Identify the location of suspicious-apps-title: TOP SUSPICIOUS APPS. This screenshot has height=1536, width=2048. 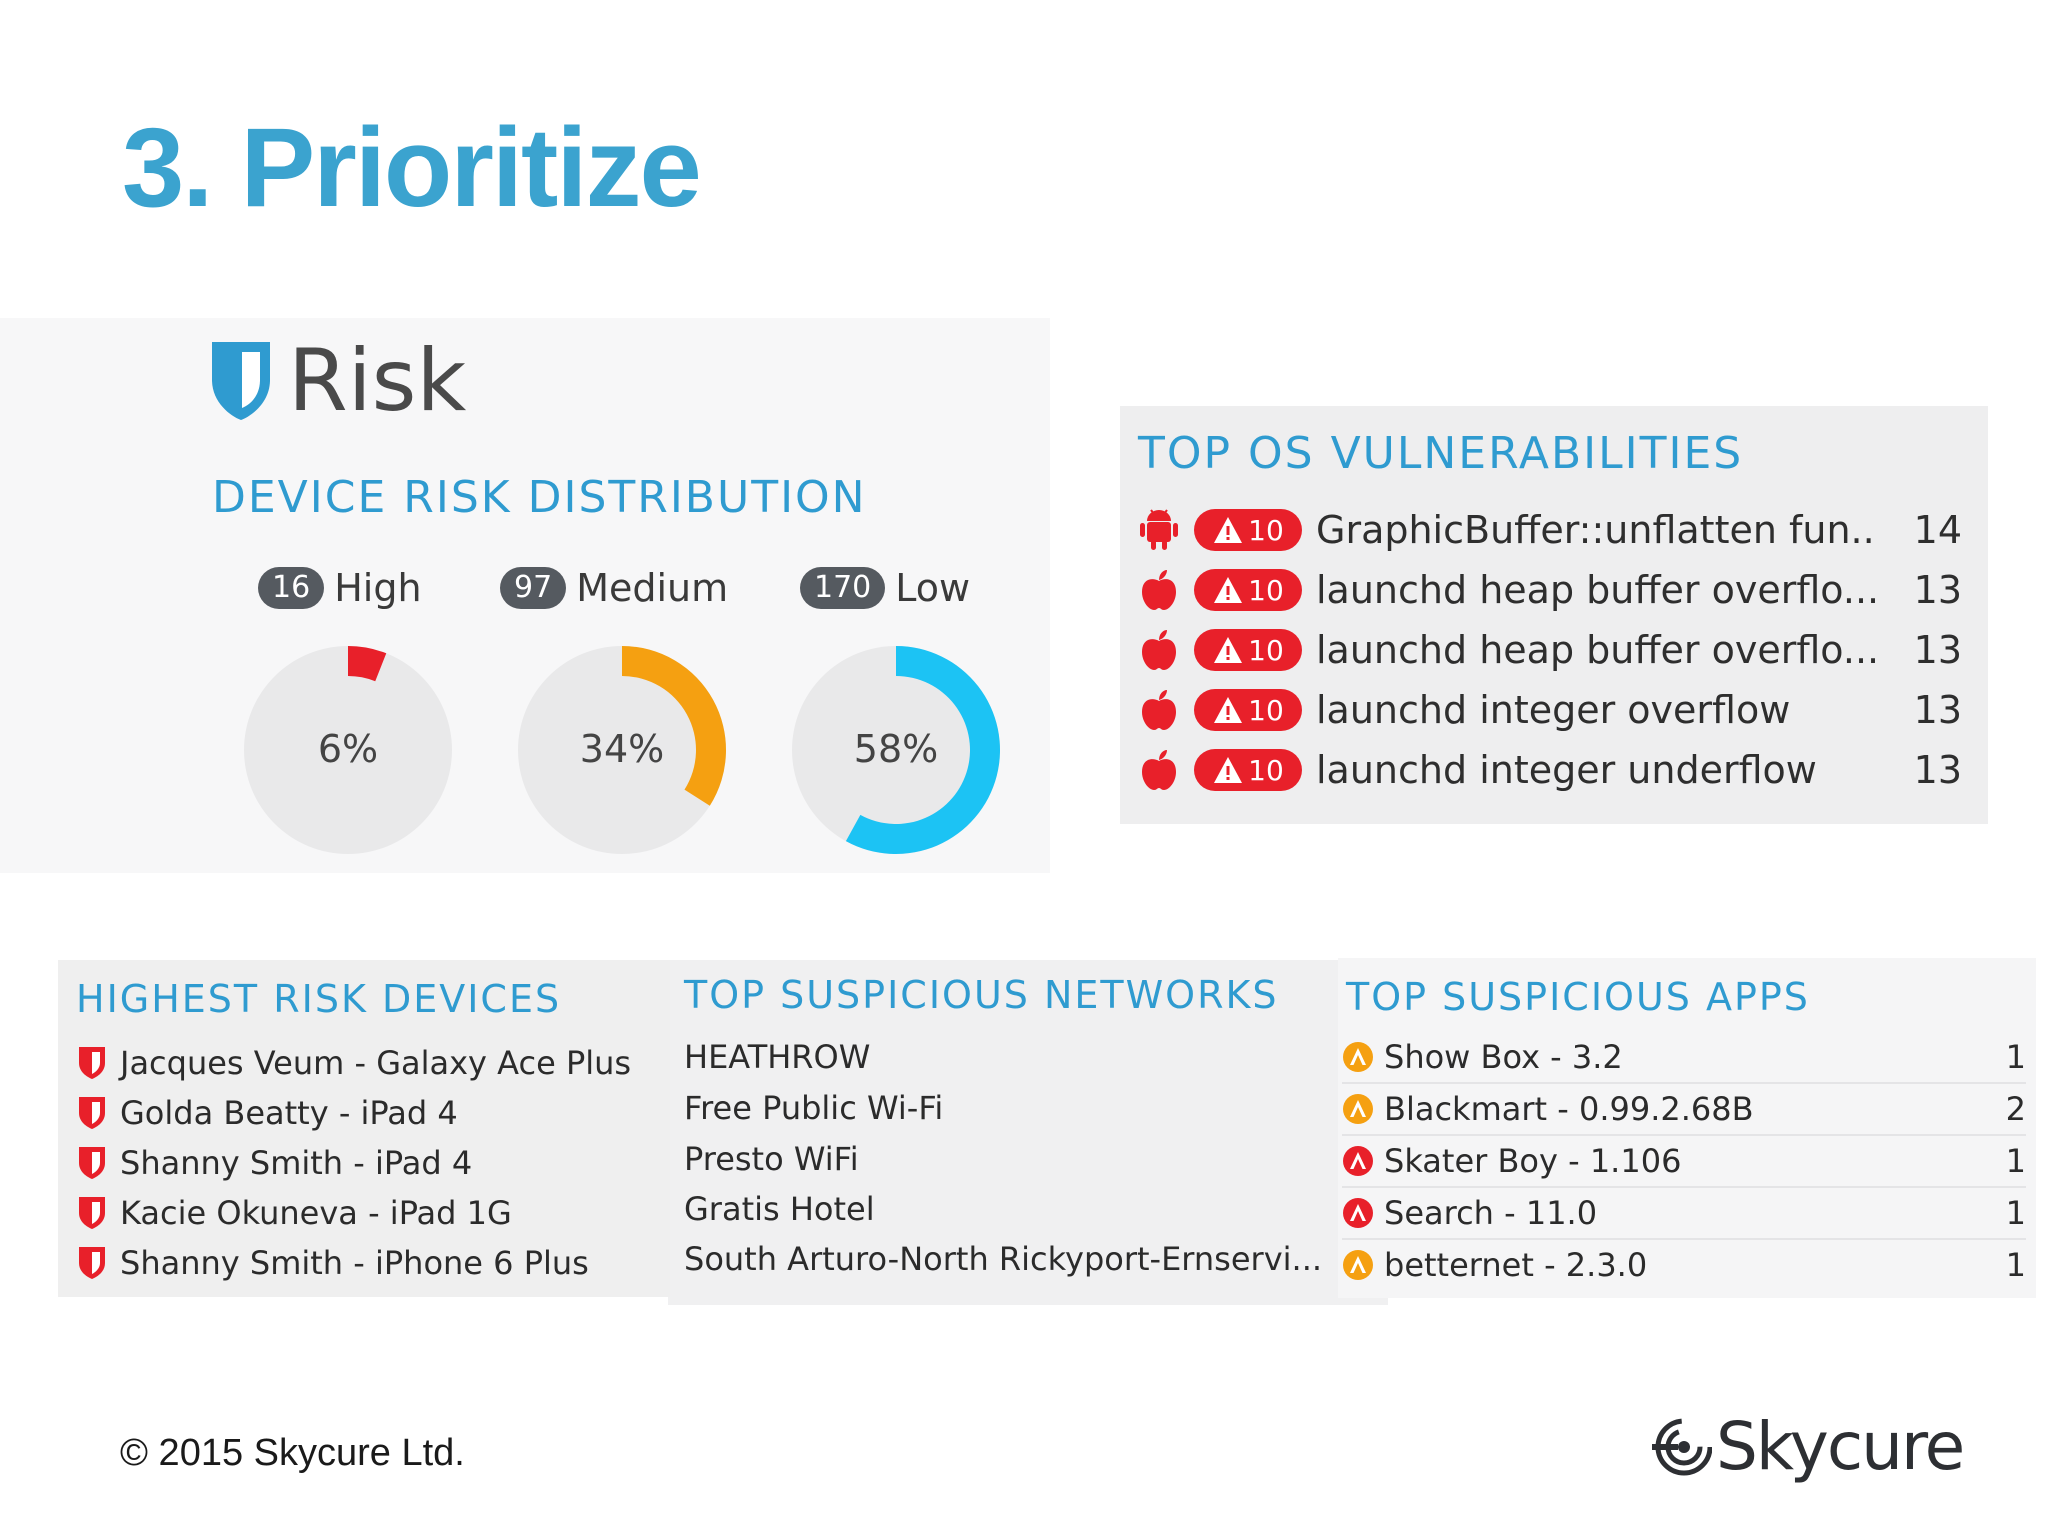
(1578, 997).